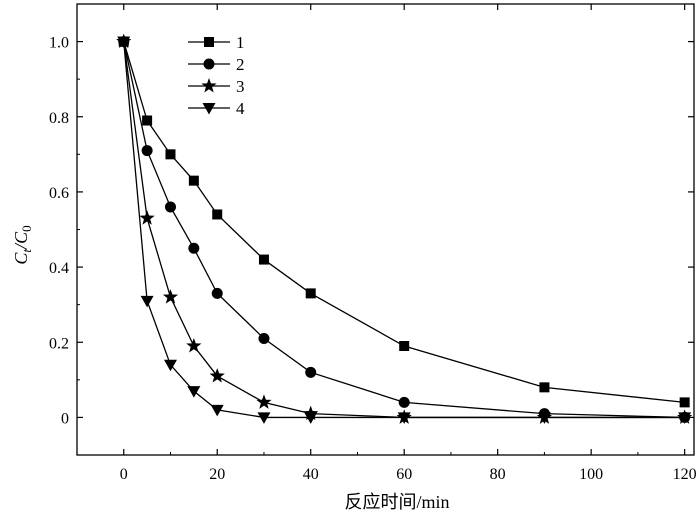 The image size is (700, 522). I want to click on legend-item-4: 4, so click(216, 108).